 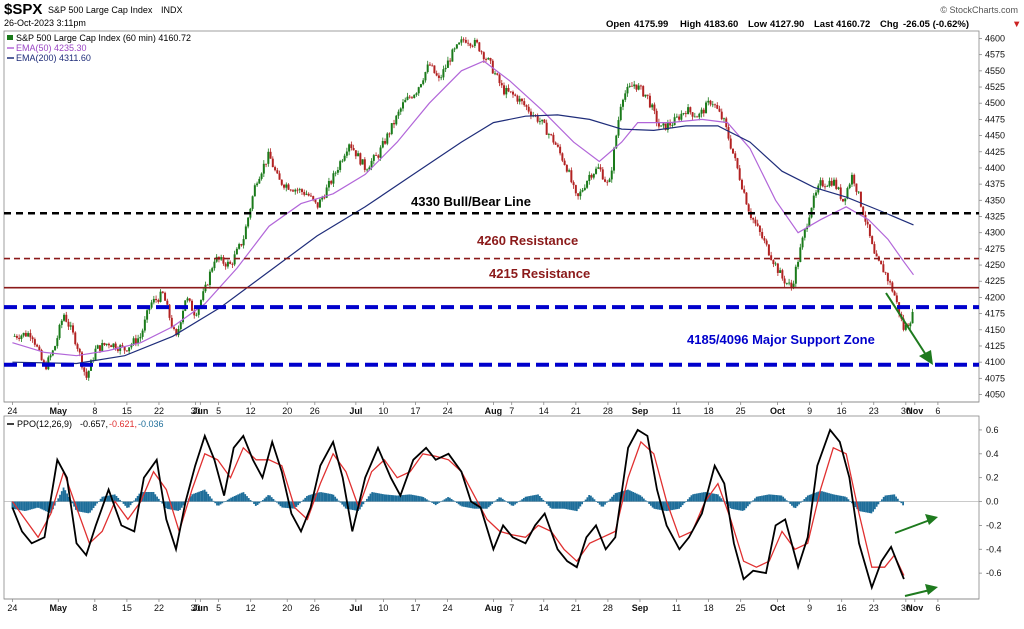 What do you see at coordinates (218, 411) in the screenshot?
I see `price-x-tick-label: 5` at bounding box center [218, 411].